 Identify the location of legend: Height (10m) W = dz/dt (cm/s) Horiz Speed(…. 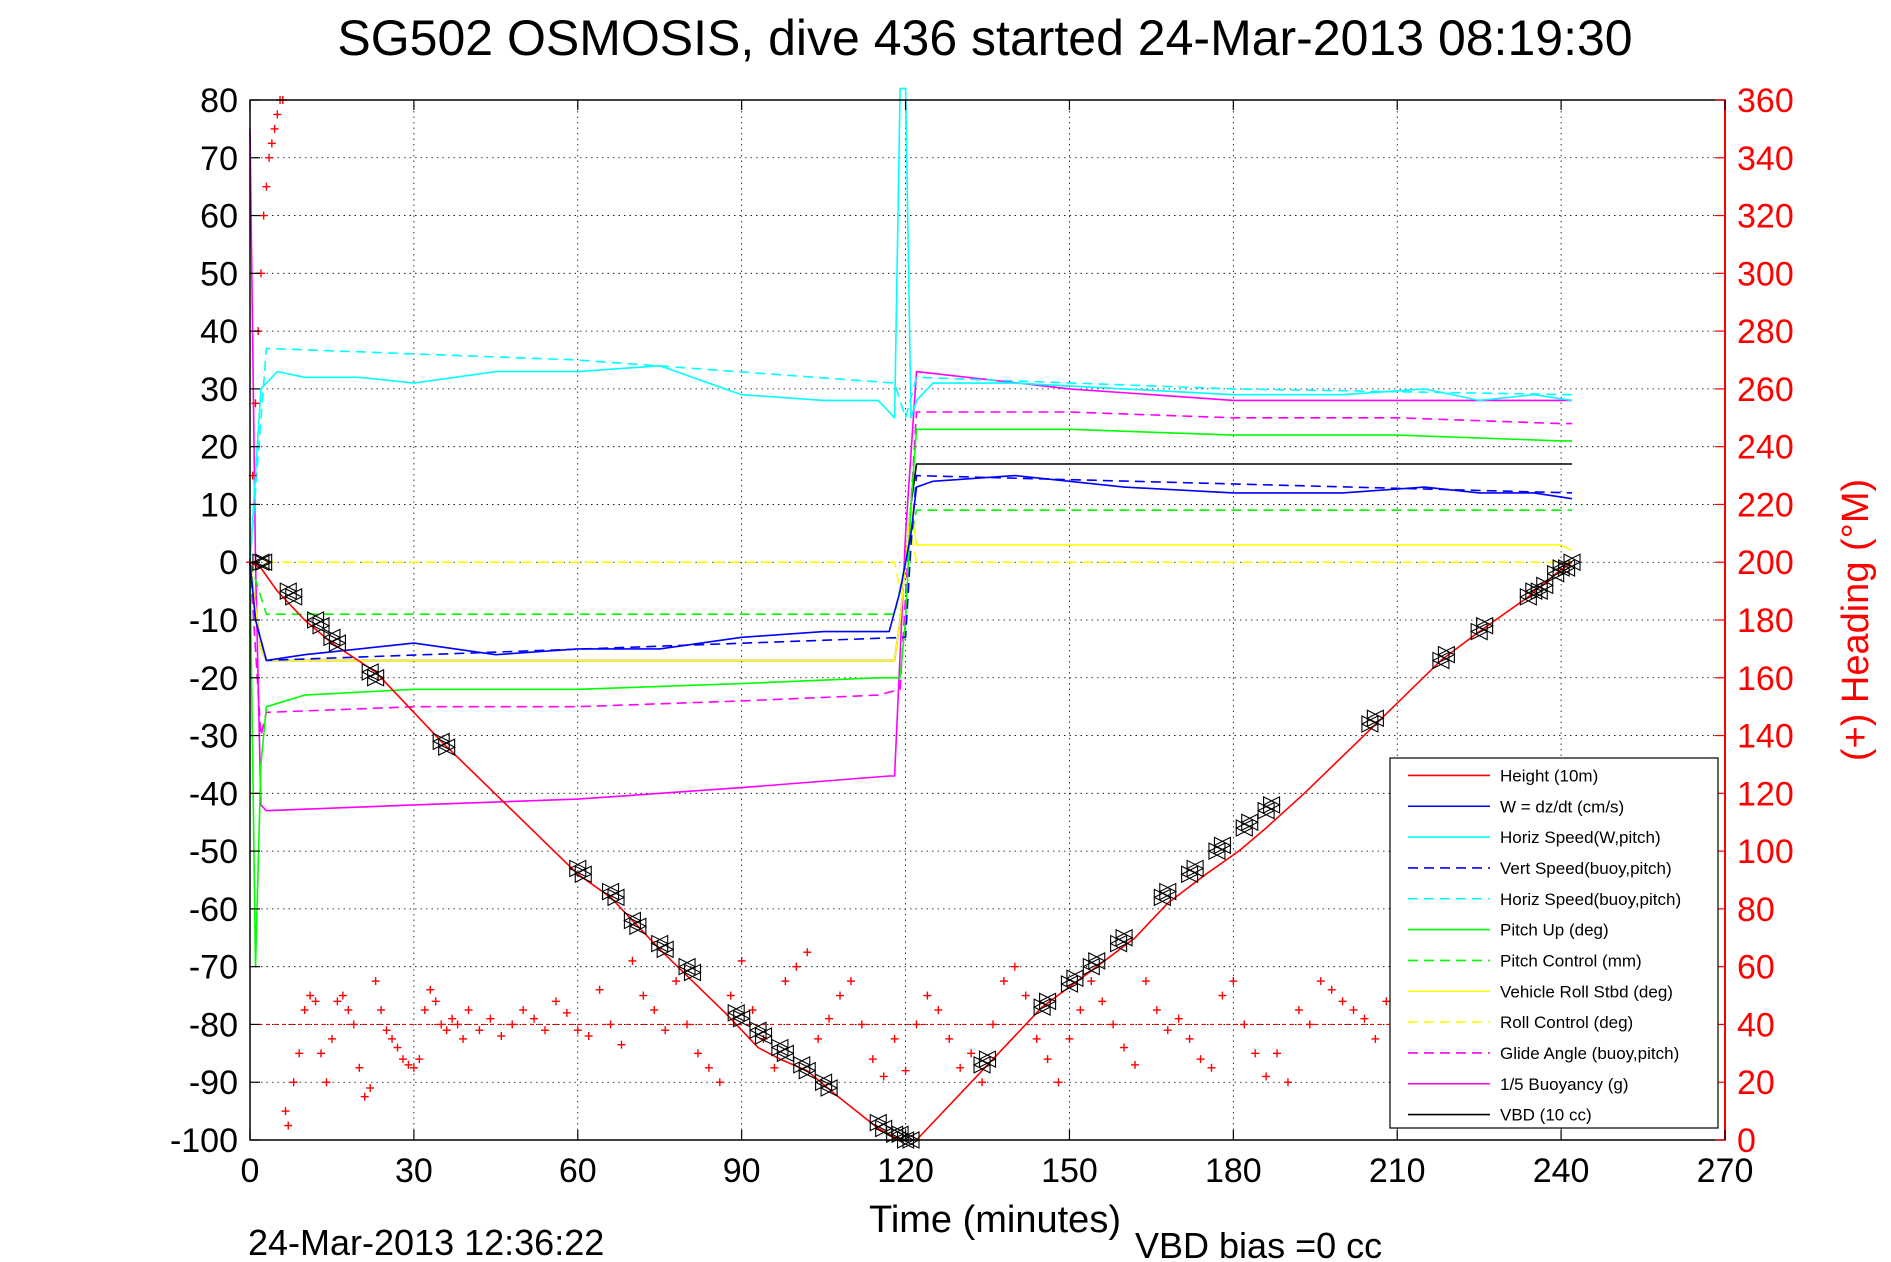
(1554, 943).